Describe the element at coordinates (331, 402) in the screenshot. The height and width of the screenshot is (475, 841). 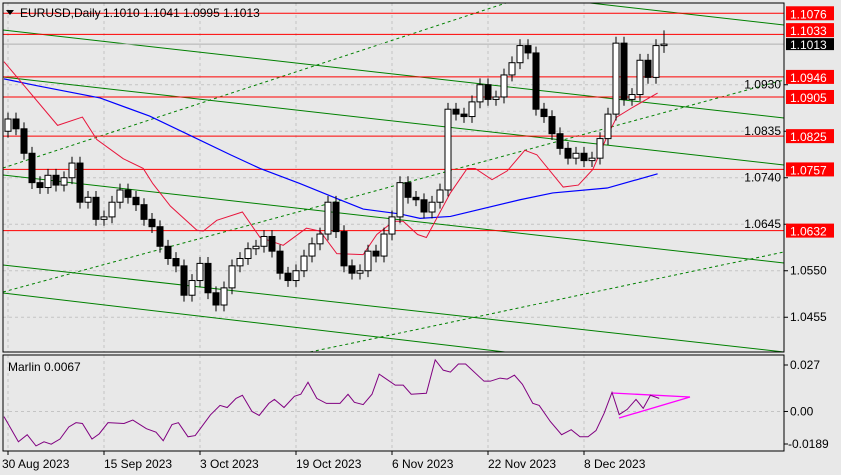
I see `marlin-line` at that location.